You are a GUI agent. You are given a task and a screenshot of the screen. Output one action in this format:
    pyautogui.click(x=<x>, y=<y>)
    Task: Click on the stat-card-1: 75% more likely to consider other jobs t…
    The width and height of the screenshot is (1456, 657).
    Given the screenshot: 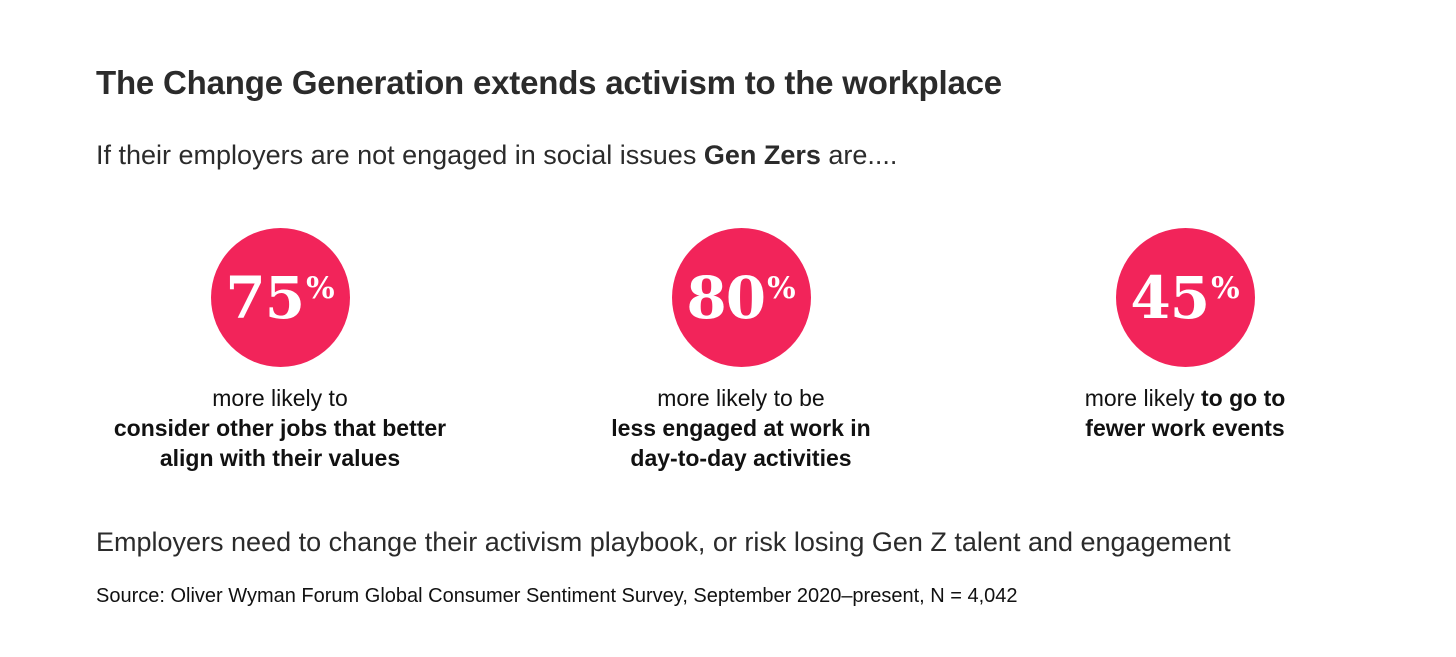 What is the action you would take?
    pyautogui.click(x=280, y=350)
    